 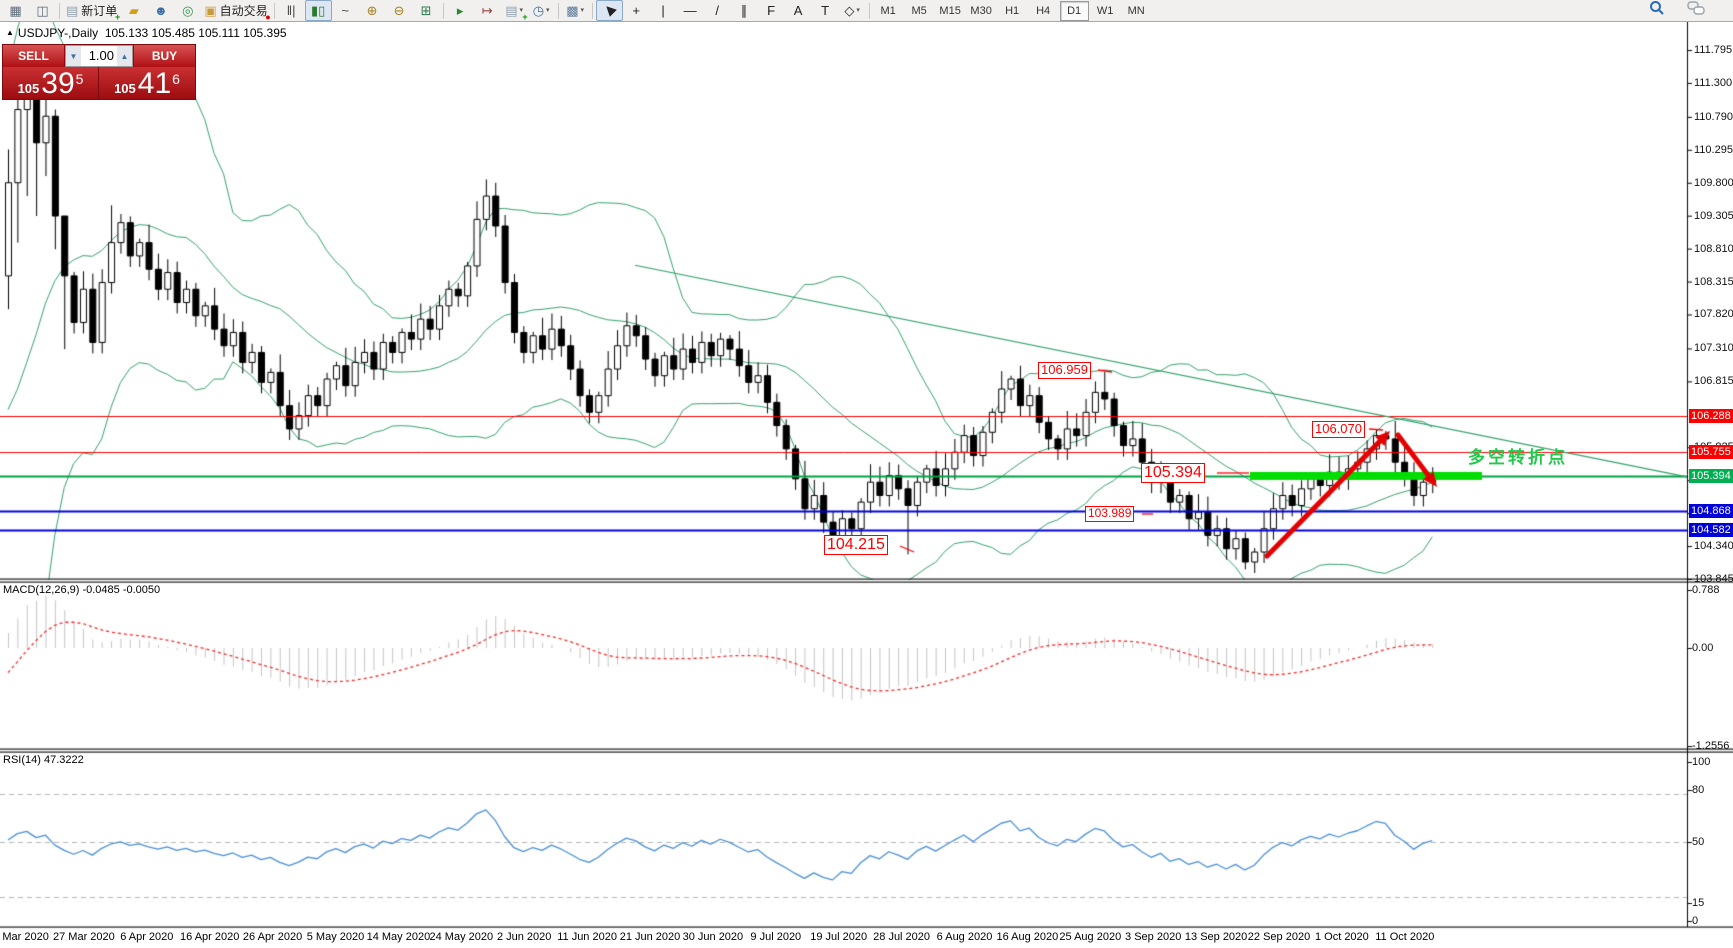 I want to click on autotrade-icon: ▣, so click(x=210, y=10).